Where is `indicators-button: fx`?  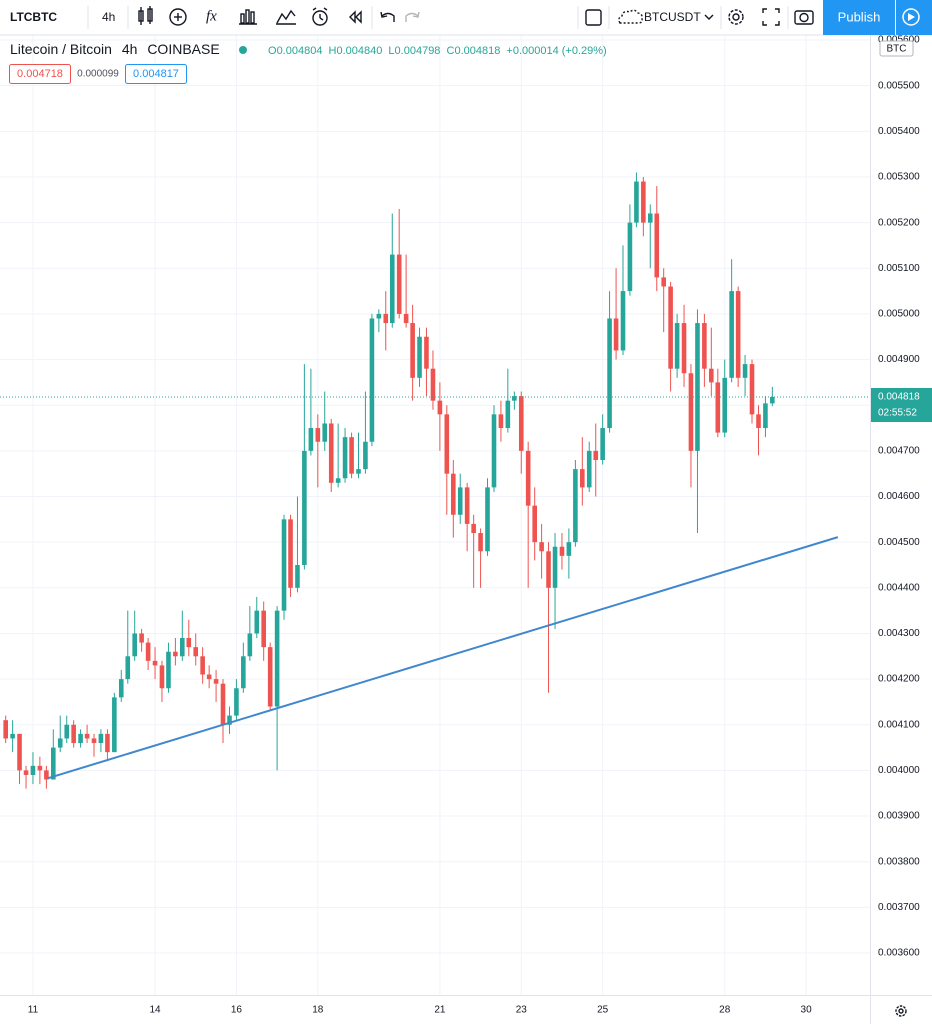
indicators-button: fx is located at coordinates (211, 16).